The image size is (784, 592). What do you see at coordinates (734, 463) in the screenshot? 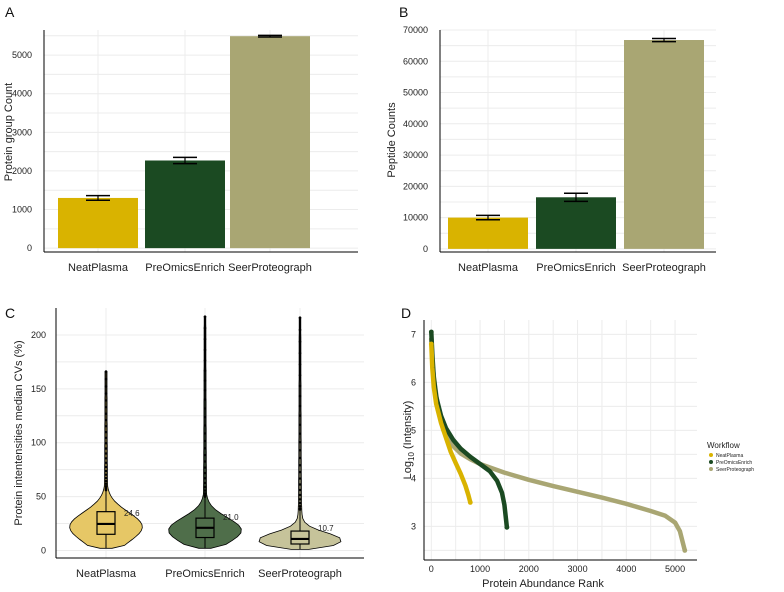
I see `legend-label-preomicsenrich: PreOmicsEnrich` at bounding box center [734, 463].